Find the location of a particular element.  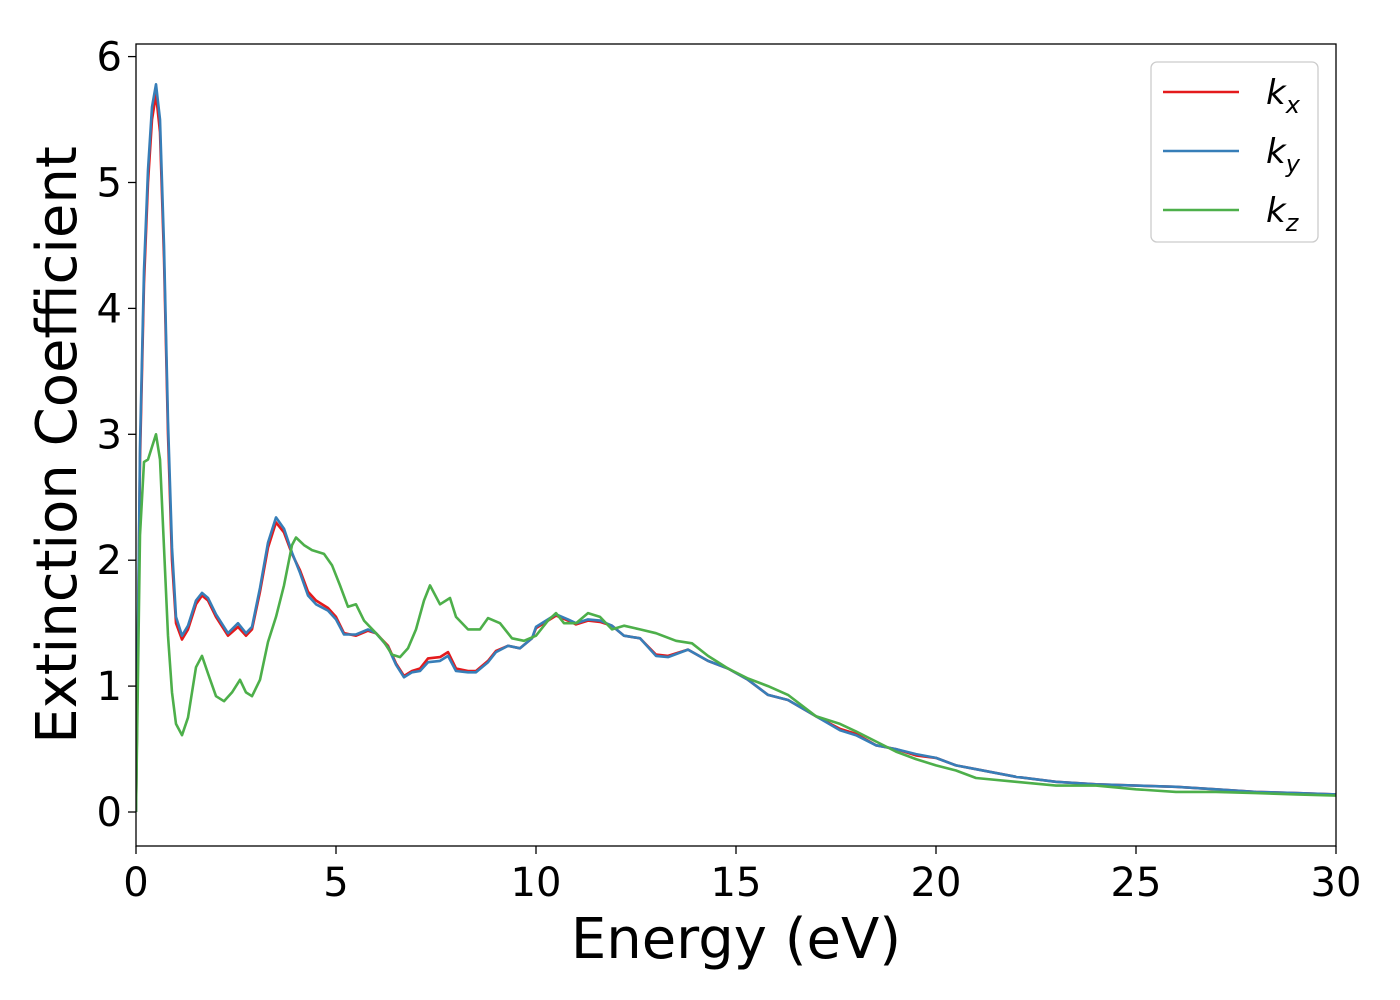

y-axis-ticks: 0 1 2 3 4 5 6 is located at coordinates (116, 435).